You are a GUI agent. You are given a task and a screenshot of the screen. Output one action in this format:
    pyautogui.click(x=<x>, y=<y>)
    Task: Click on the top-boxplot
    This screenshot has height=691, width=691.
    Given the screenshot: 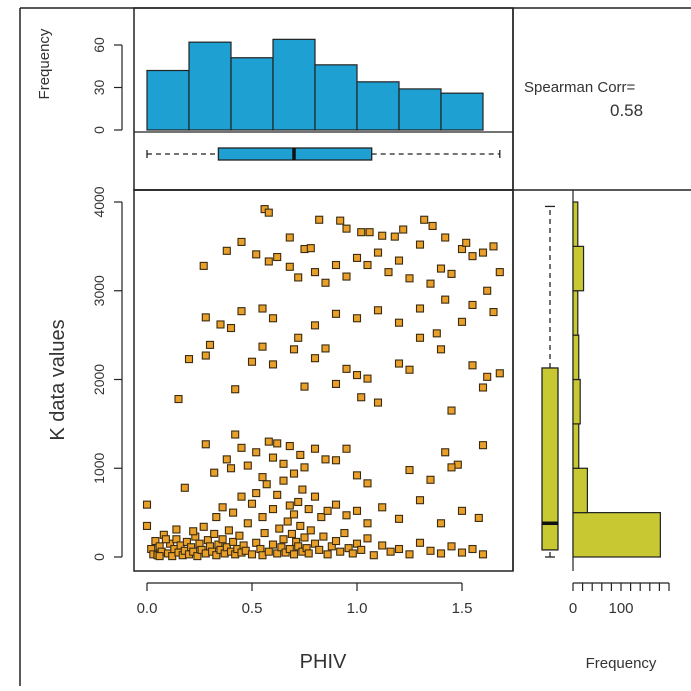 What is the action you would take?
    pyautogui.click(x=323, y=154)
    